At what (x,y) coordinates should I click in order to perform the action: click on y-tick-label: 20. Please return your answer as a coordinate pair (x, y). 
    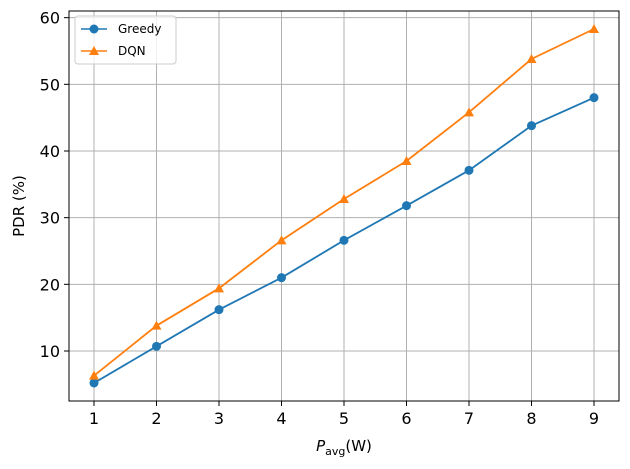
    Looking at the image, I should click on (50, 284).